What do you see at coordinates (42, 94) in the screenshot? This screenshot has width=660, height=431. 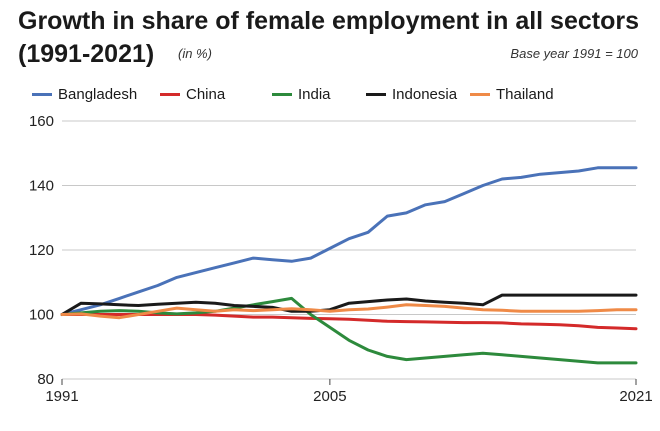 I see `legend-swatch-bangladesh` at bounding box center [42, 94].